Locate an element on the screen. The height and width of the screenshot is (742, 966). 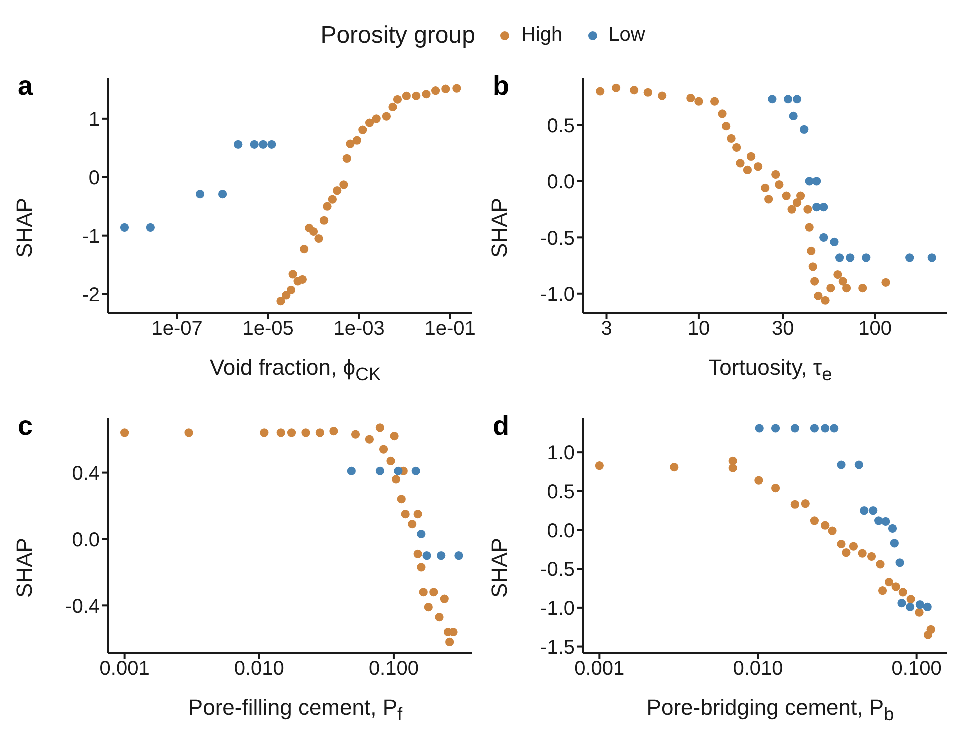
y-tick-label: -1.5 is located at coordinates (557, 647).